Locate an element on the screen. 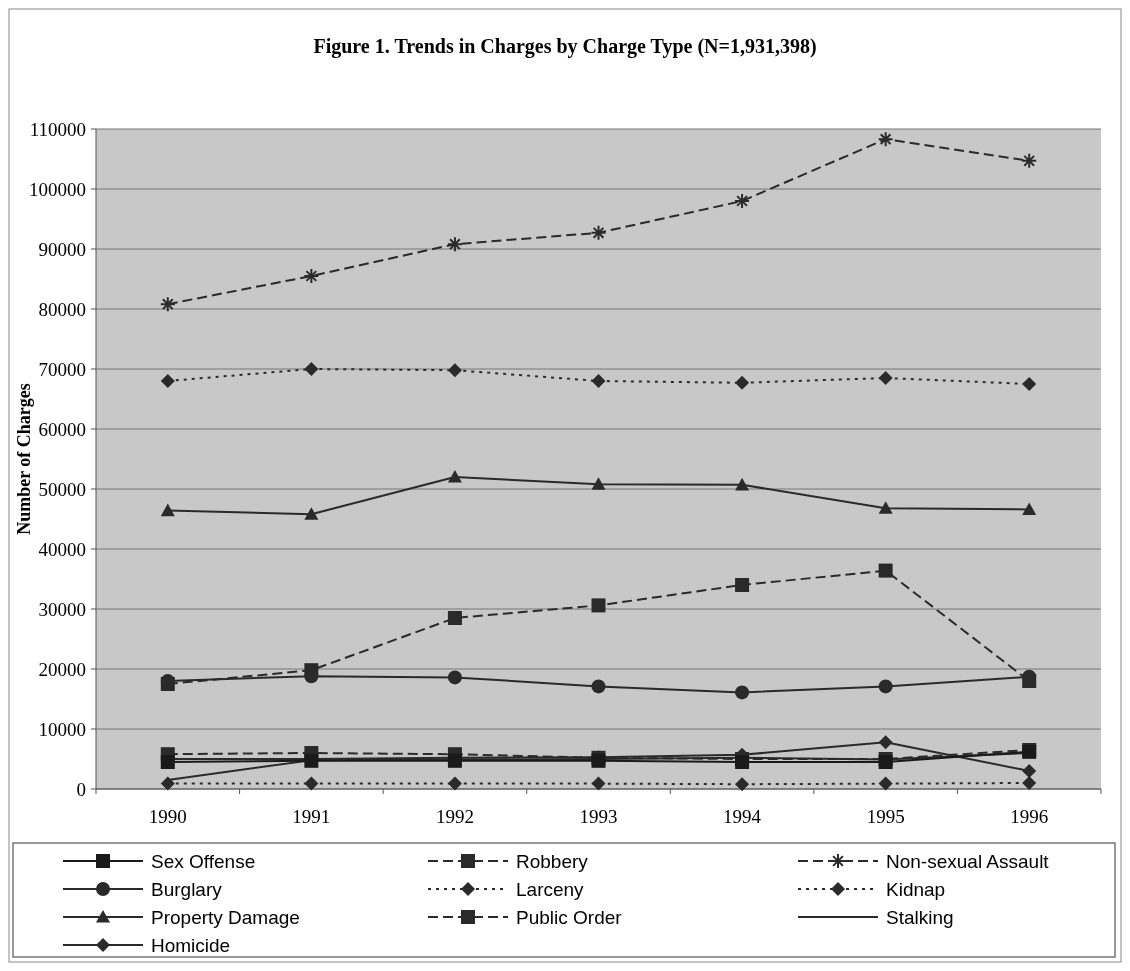  y-tick-label: 80000 is located at coordinates (62, 309).